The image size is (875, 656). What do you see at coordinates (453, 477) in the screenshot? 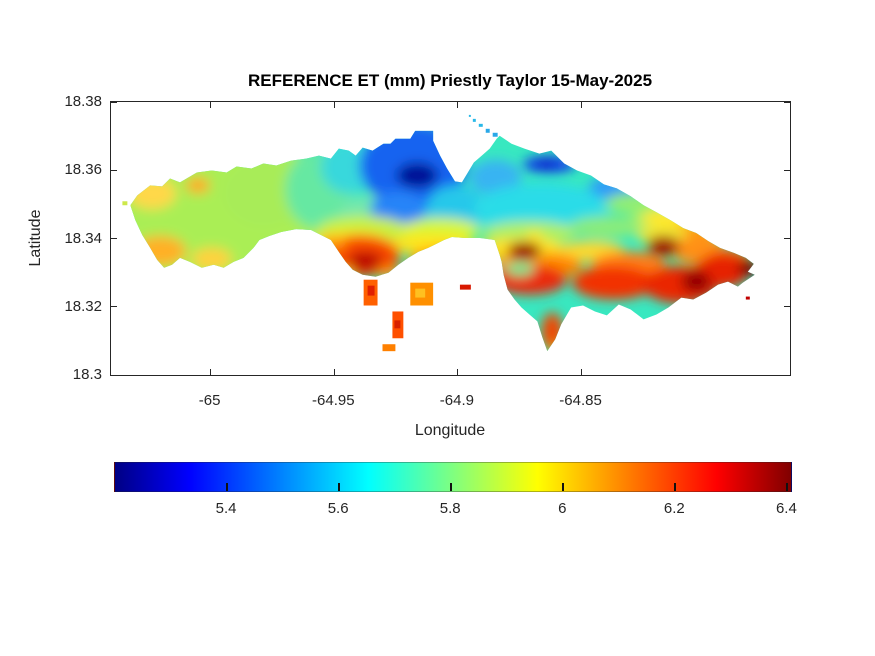
I see `colorbar` at bounding box center [453, 477].